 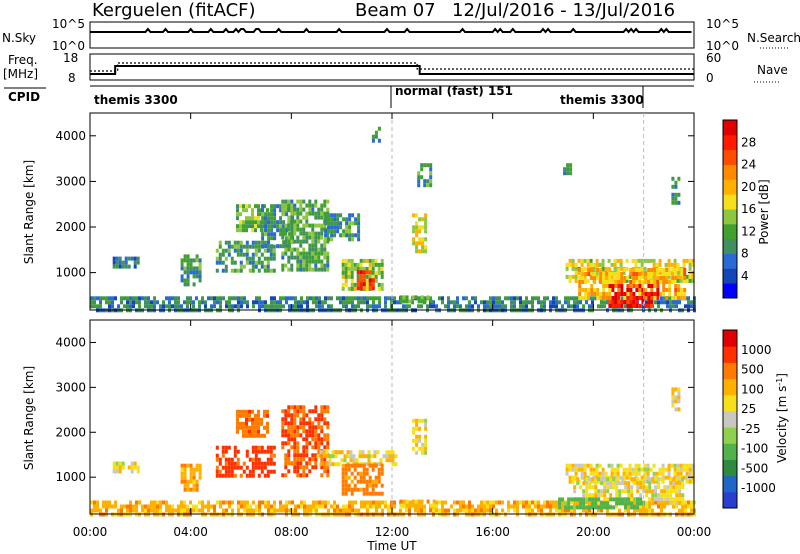 I want to click on freq-strip-frame, so click(x=392, y=67).